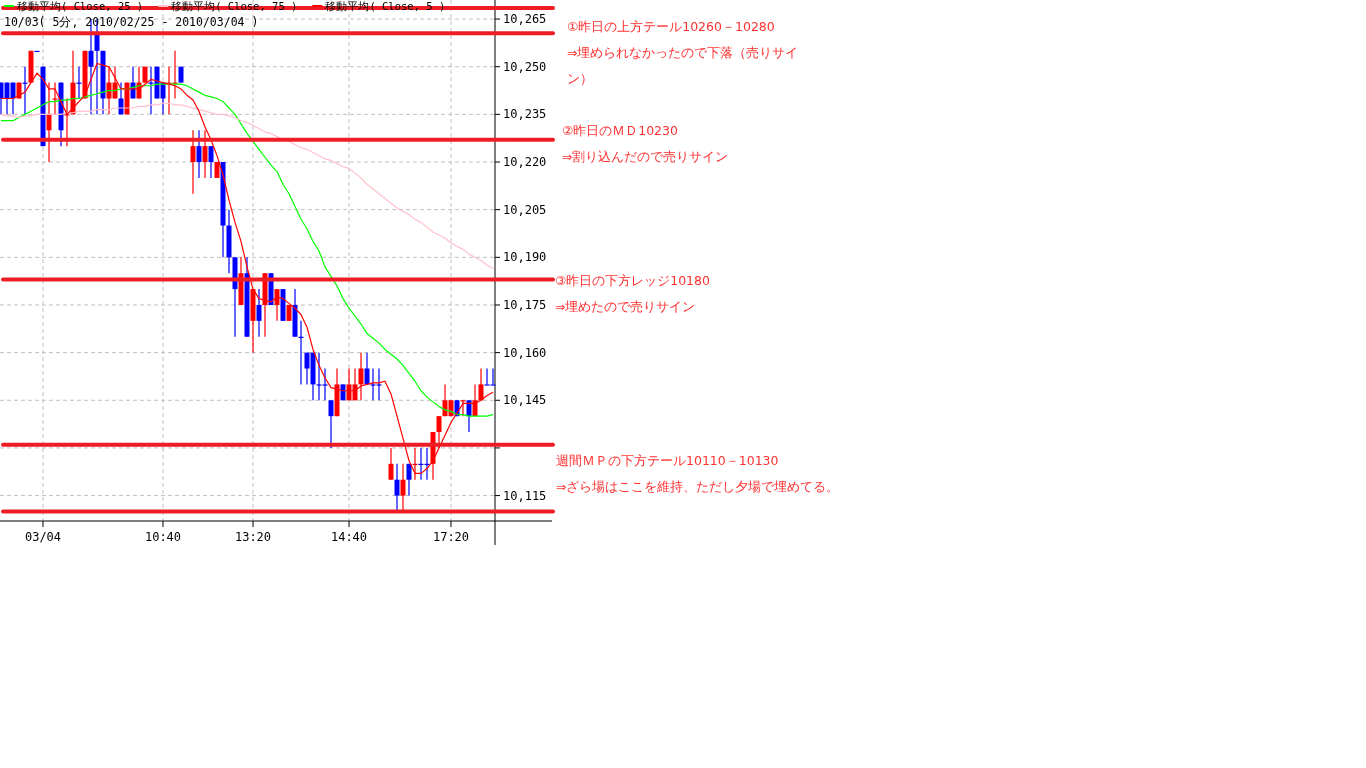  Describe the element at coordinates (525, 162) in the screenshot. I see `y-tick-label: 10,220` at that location.